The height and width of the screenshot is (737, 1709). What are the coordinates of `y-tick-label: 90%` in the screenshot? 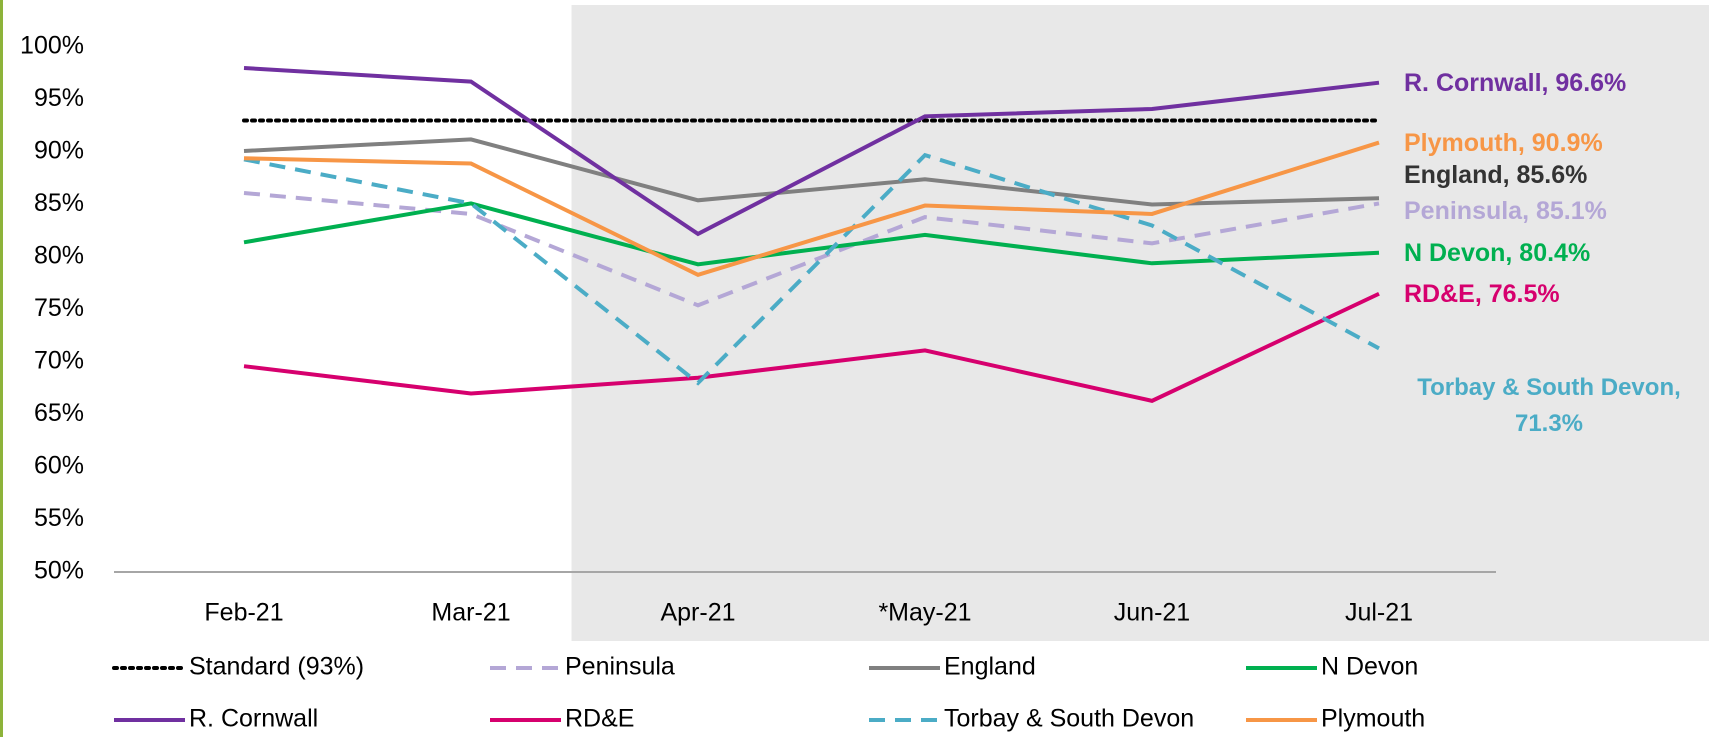 It's located at (59, 151).